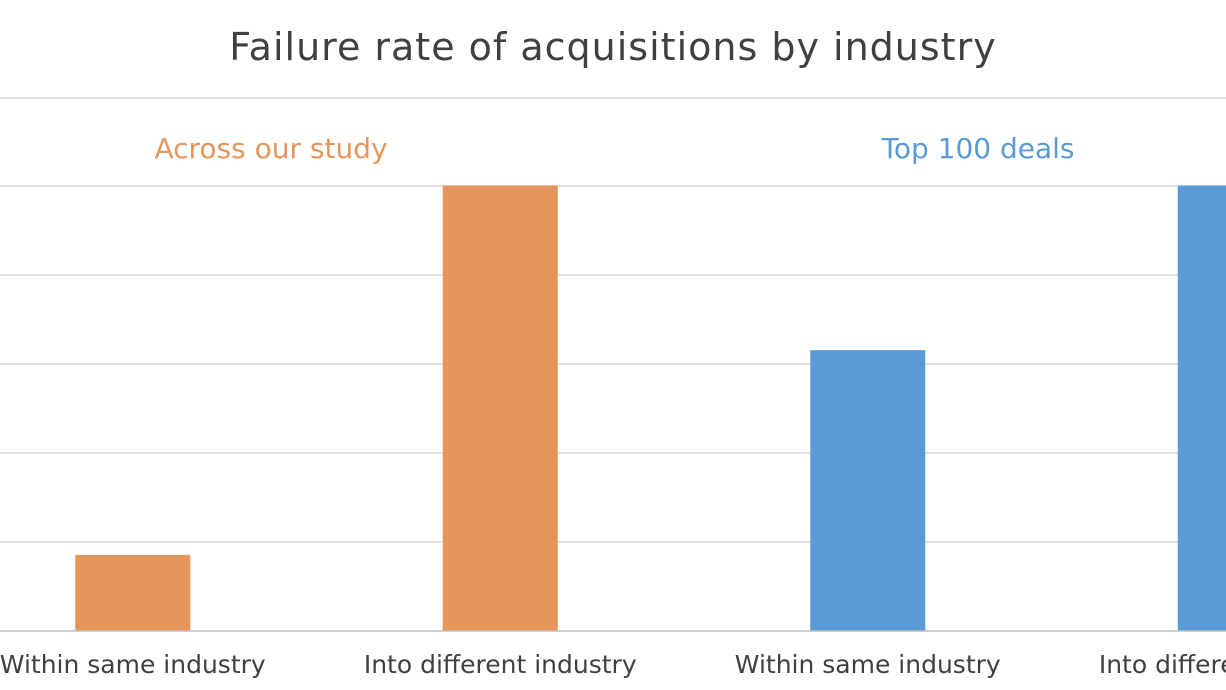 The image size is (1226, 690). Describe the element at coordinates (977, 148) in the screenshot. I see `group-label-top-100-deals: Top 100 deals` at that location.